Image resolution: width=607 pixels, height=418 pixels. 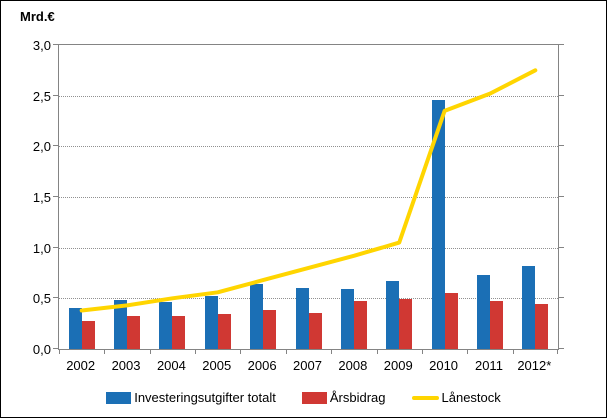 I want to click on bar-rsbidrag-2006, so click(x=270, y=329).